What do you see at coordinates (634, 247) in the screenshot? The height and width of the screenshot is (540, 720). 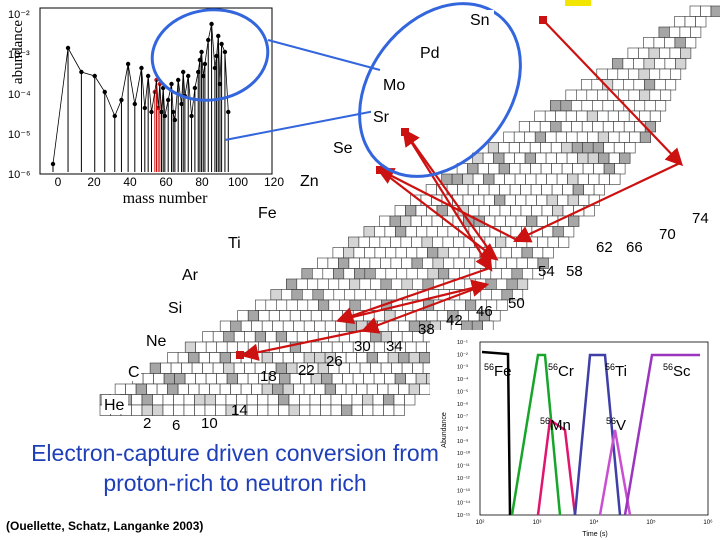 I see `neutron-number-label: 66` at bounding box center [634, 247].